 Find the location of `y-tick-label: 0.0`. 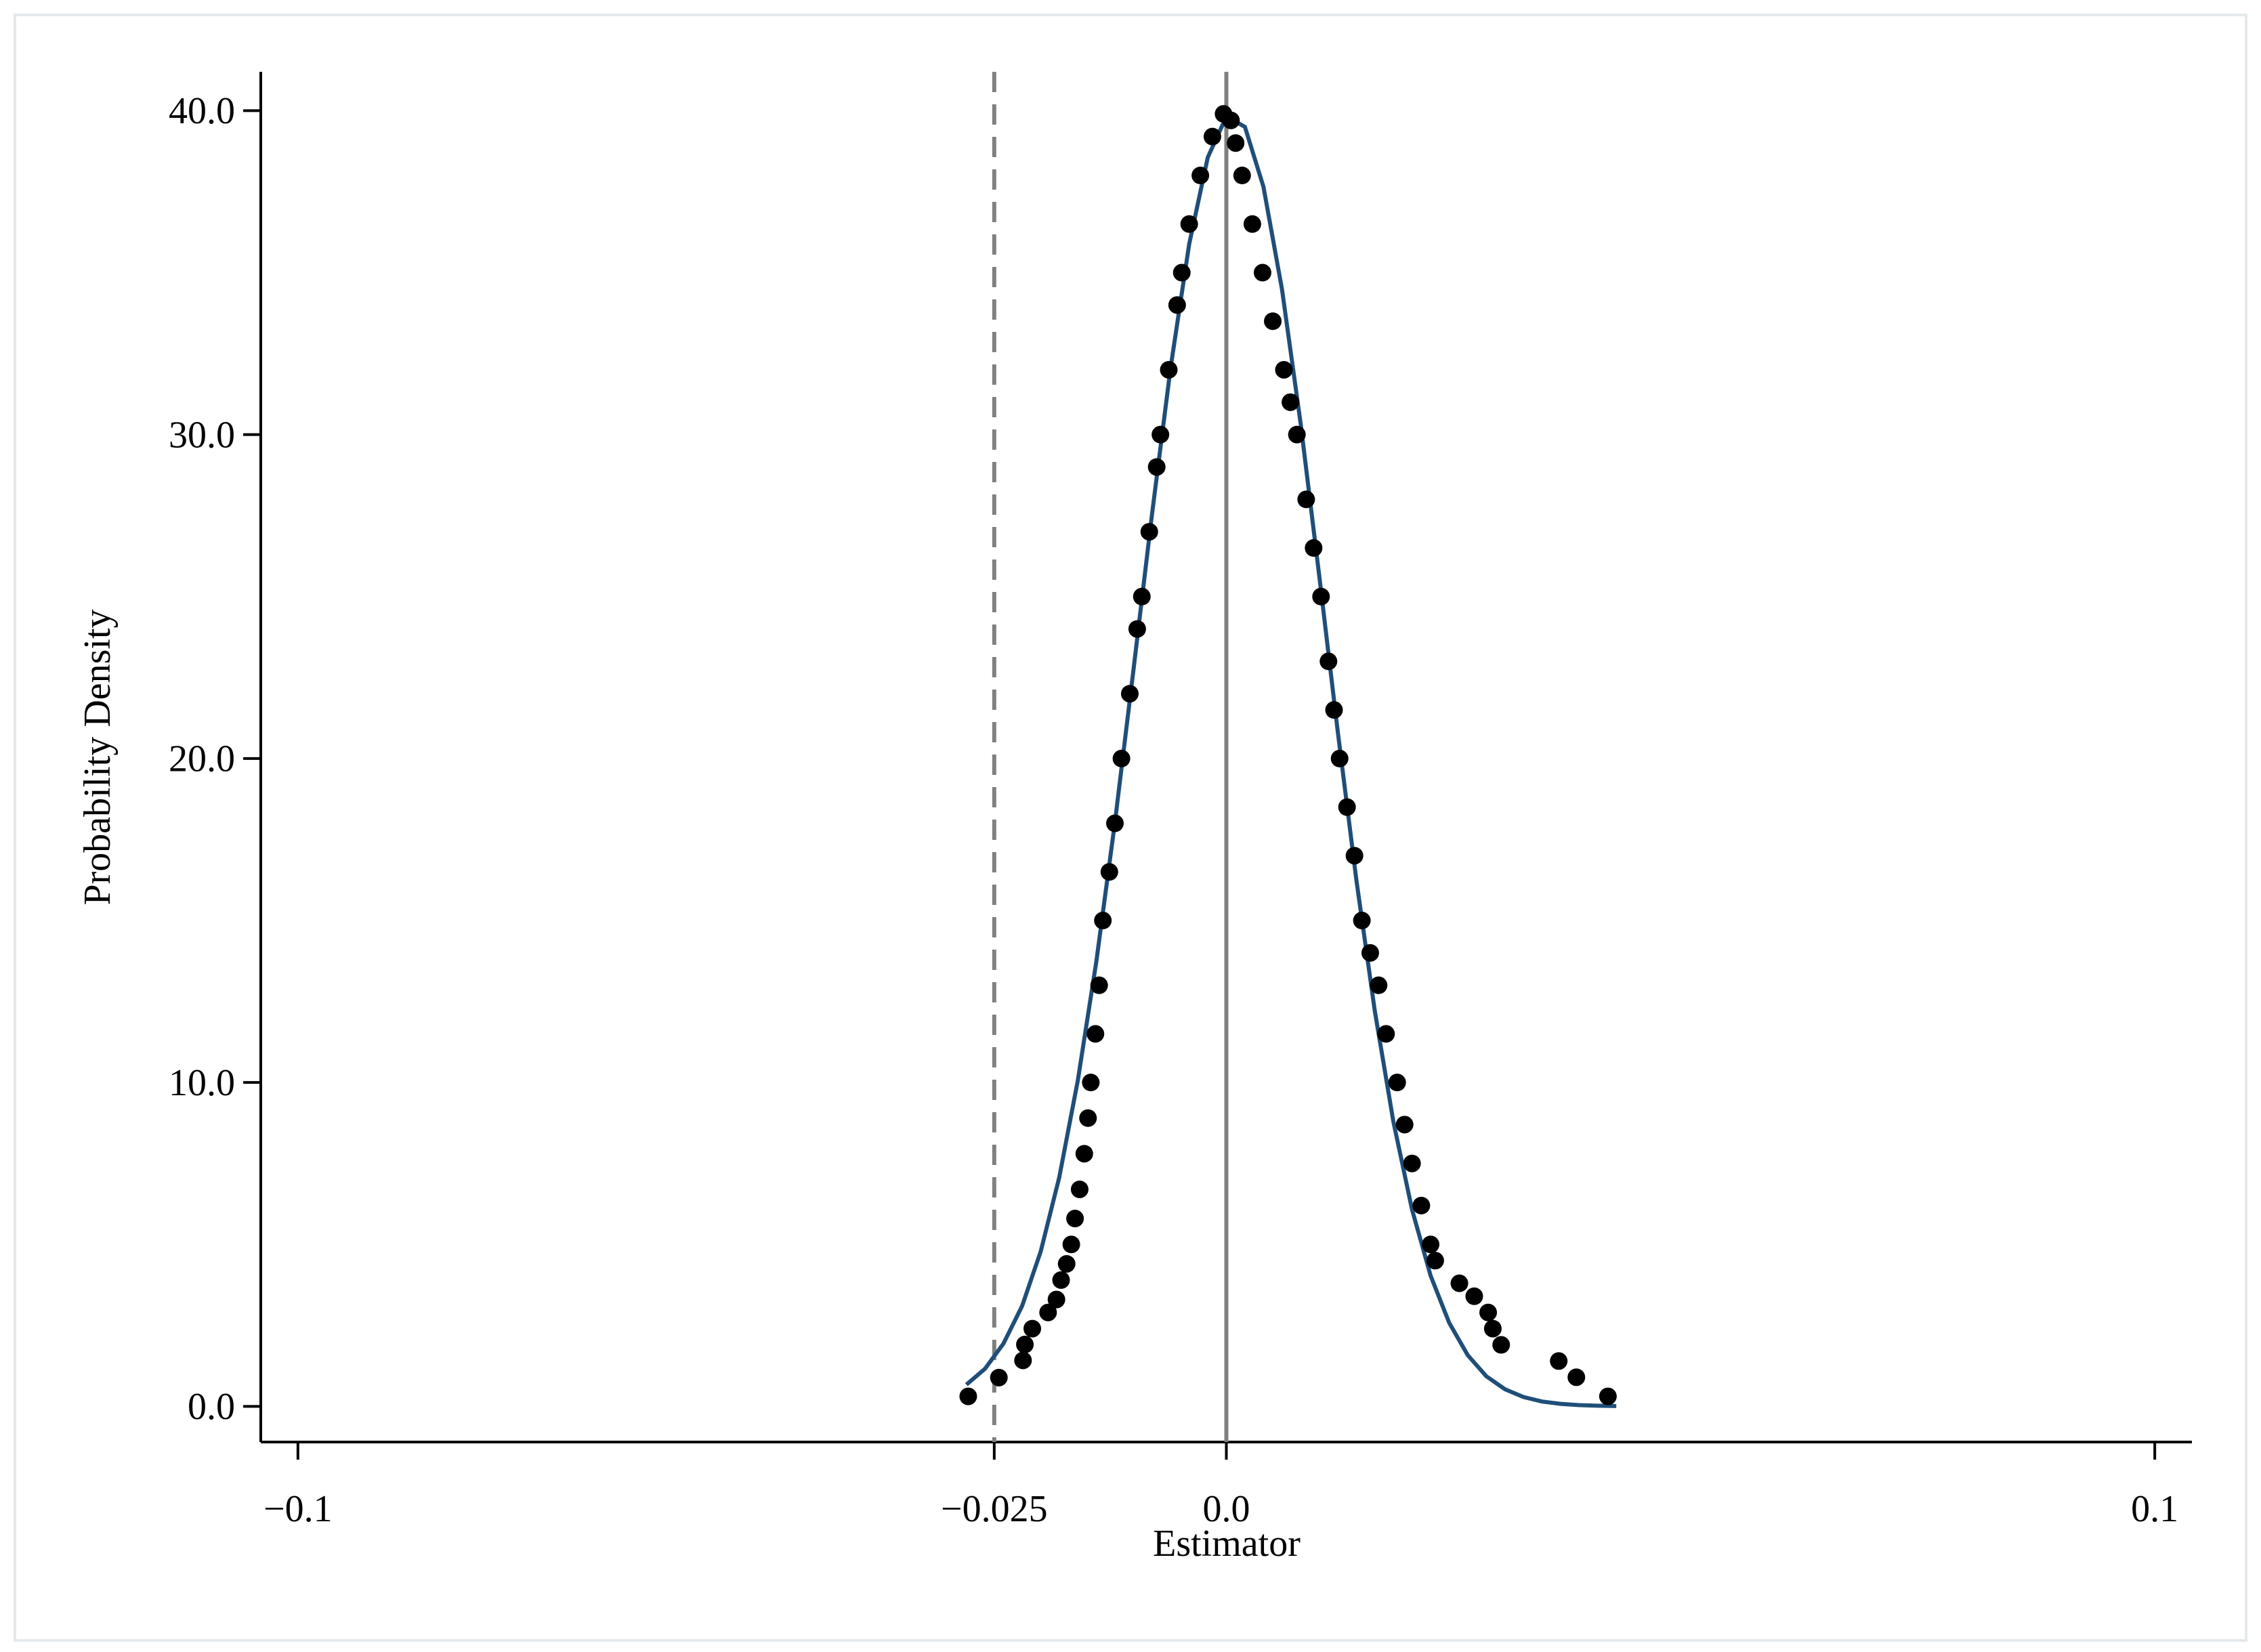

y-tick-label: 0.0 is located at coordinates (212, 1407).